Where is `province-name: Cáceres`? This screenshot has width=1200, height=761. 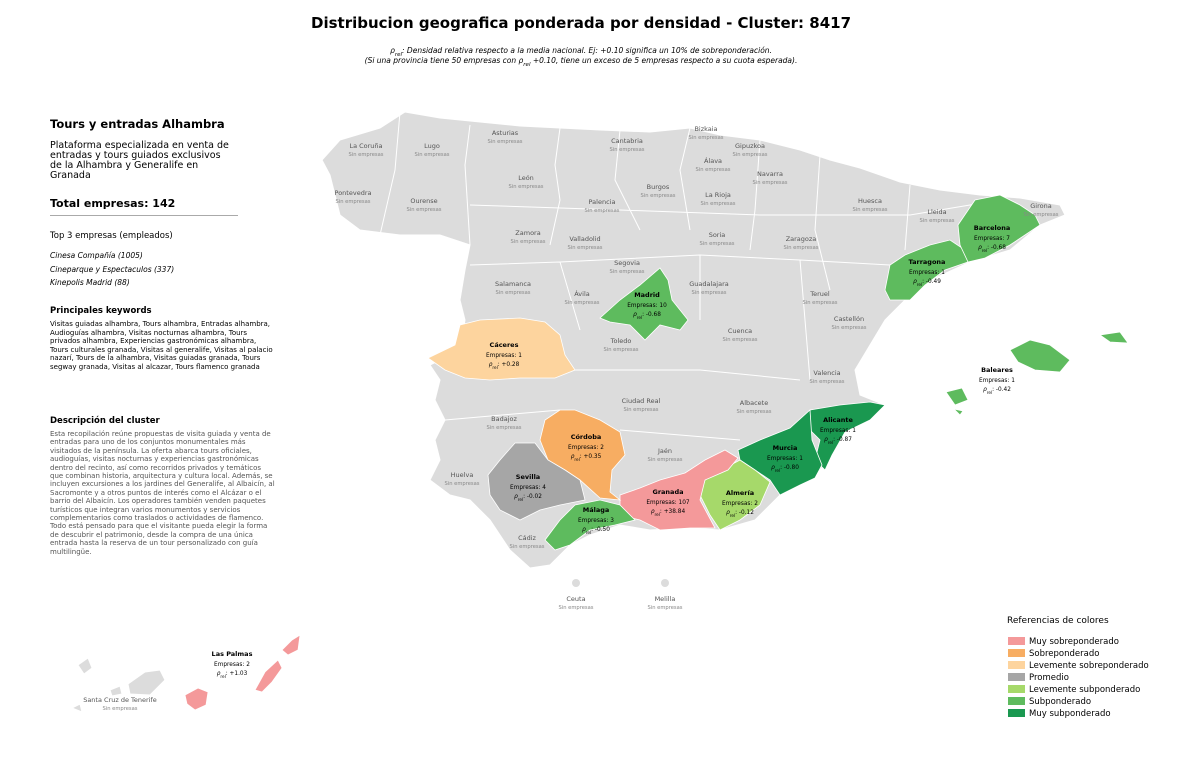
province-name: Cáceres is located at coordinates (504, 345).